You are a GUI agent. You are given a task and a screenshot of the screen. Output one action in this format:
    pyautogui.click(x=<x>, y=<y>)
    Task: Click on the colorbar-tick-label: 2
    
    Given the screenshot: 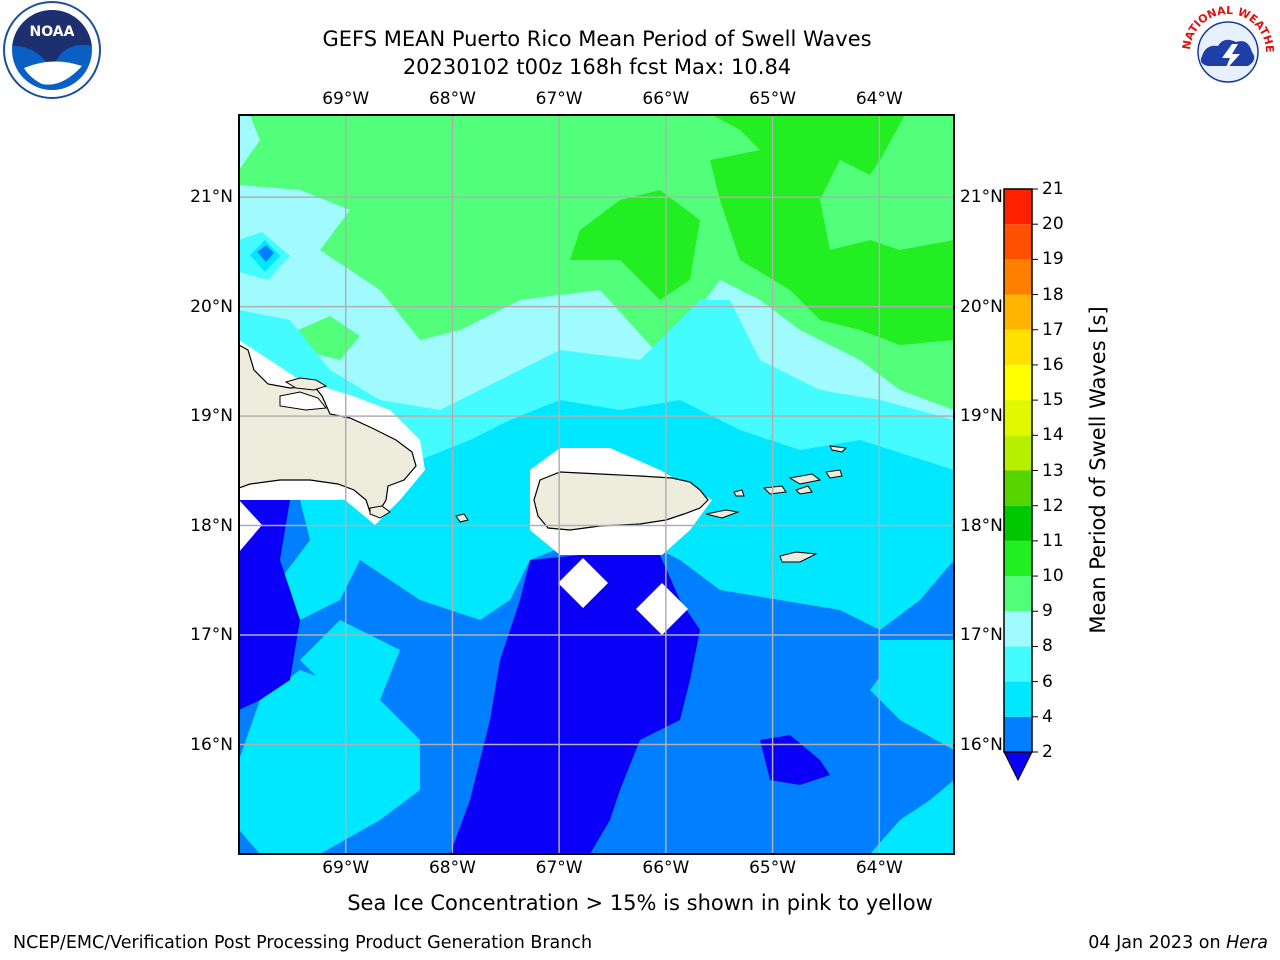 What is the action you would take?
    pyautogui.click(x=1047, y=752)
    